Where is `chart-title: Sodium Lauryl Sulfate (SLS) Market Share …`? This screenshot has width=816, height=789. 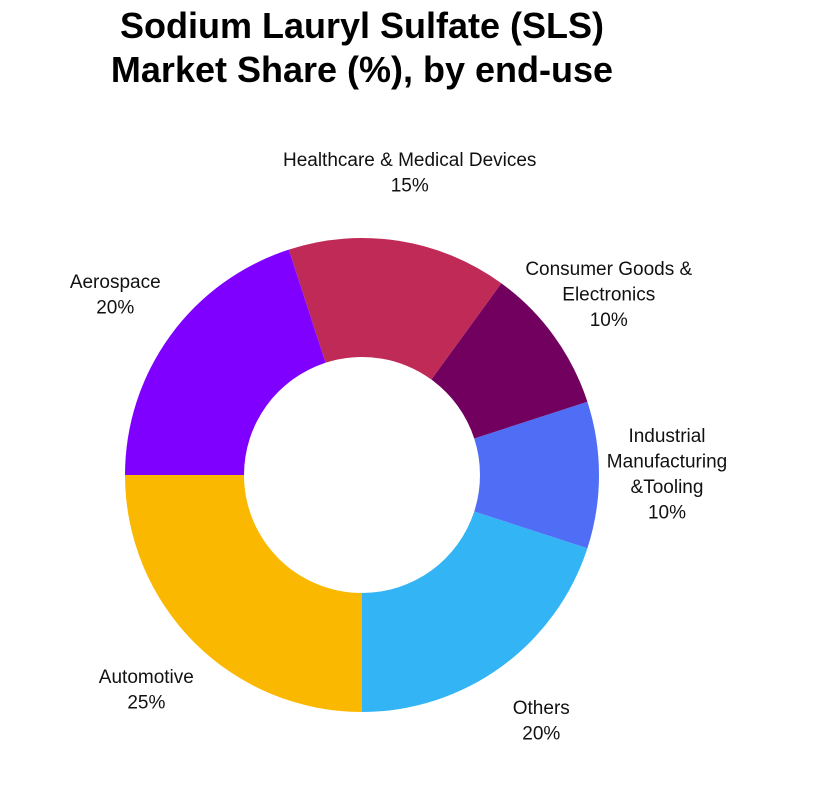
chart-title: Sodium Lauryl Sulfate (SLS) Market Share … is located at coordinates (362, 47).